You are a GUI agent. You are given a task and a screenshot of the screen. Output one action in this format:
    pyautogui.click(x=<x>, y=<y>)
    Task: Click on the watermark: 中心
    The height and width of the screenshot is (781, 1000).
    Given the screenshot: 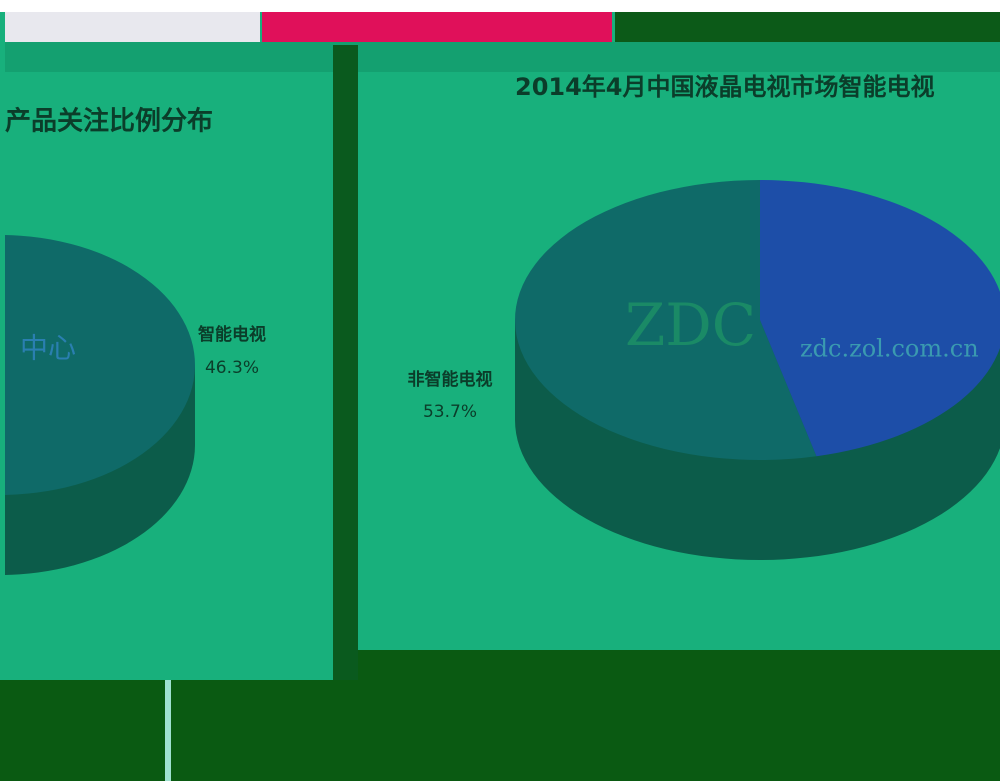 What is the action you would take?
    pyautogui.click(x=48, y=348)
    